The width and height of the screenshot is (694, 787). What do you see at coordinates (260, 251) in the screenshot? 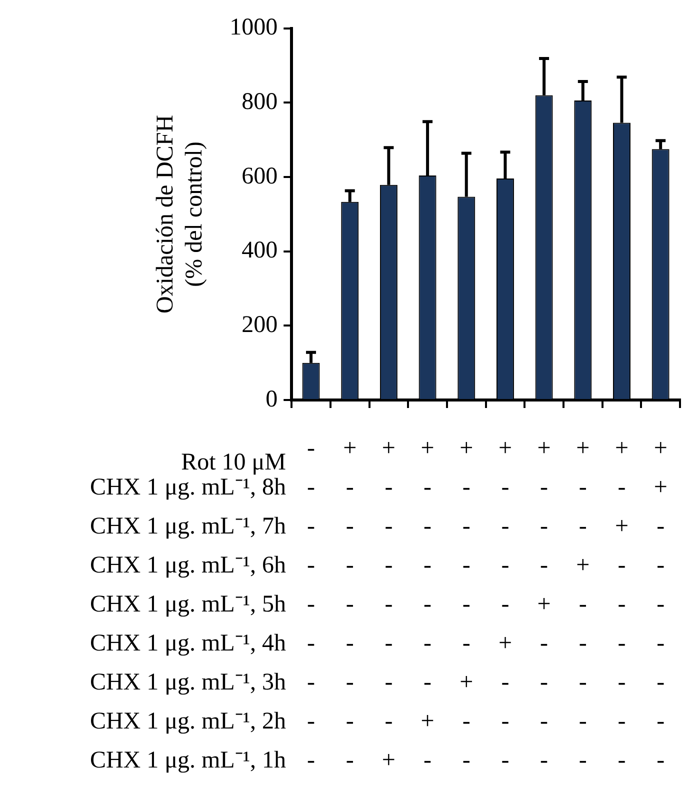
I see `y-tick-label: 400` at bounding box center [260, 251].